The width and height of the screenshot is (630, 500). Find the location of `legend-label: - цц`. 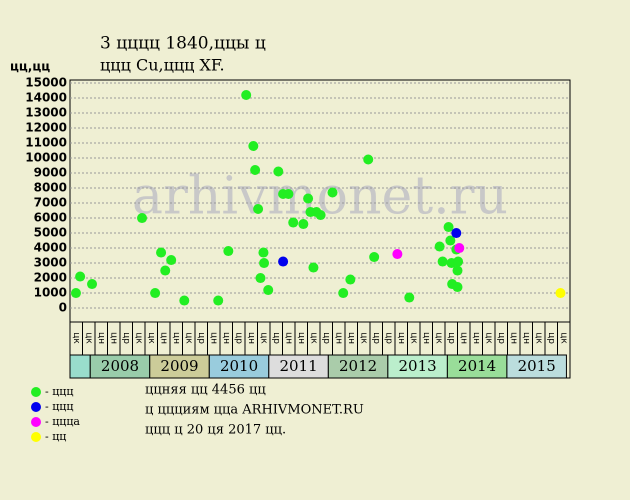

legend-label: - цц is located at coordinates (55, 436).